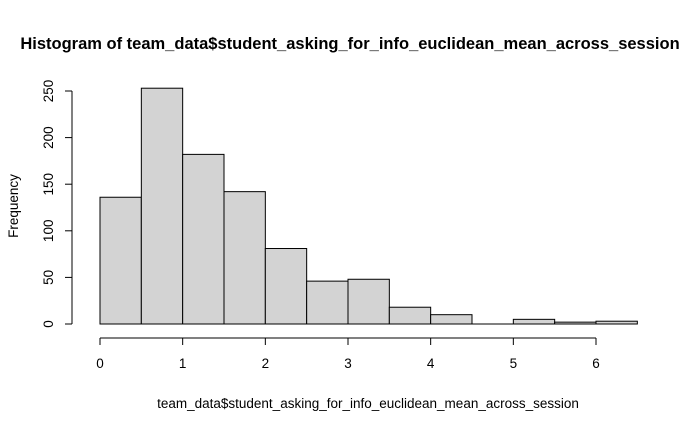 The height and width of the screenshot is (432, 700). What do you see at coordinates (48, 91) in the screenshot?
I see `y-tick-label: 250` at bounding box center [48, 91].